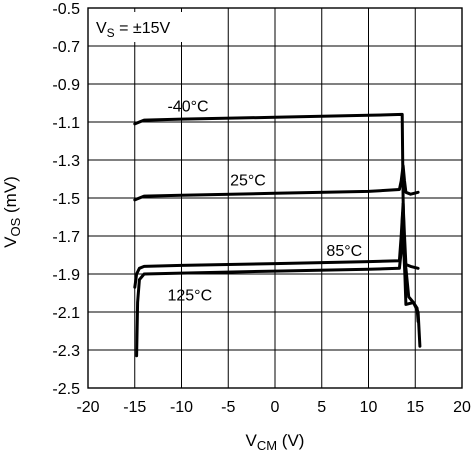 The image size is (474, 453). What do you see at coordinates (321, 407) in the screenshot?
I see `x-tick-label: 5` at bounding box center [321, 407].